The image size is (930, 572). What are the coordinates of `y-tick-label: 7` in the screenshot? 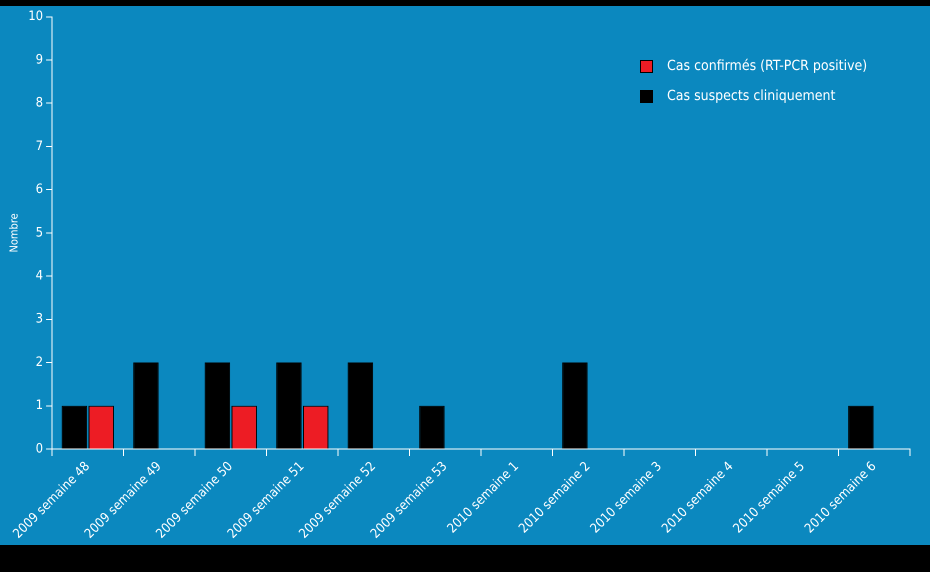 It's located at (40, 146).